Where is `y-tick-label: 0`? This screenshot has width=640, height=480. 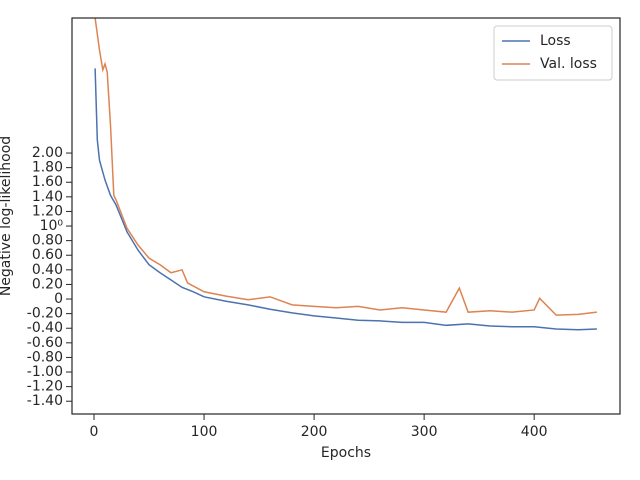 y-tick-label: 0 is located at coordinates (58, 299).